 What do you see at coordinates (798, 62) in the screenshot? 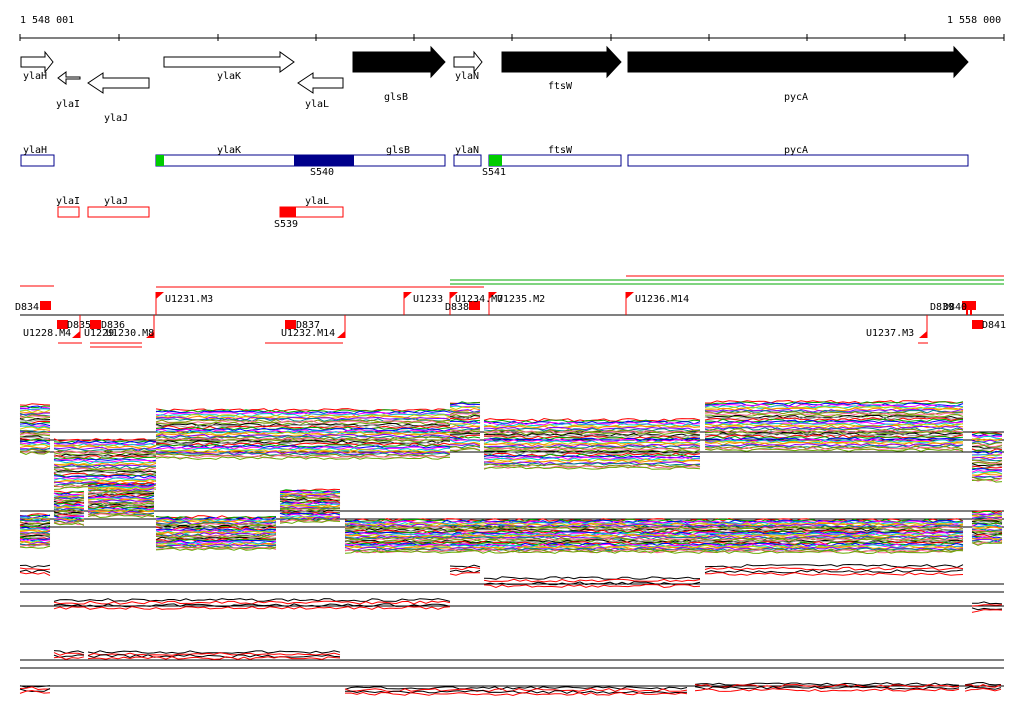
I see `gene-arrow-pycA` at bounding box center [798, 62].